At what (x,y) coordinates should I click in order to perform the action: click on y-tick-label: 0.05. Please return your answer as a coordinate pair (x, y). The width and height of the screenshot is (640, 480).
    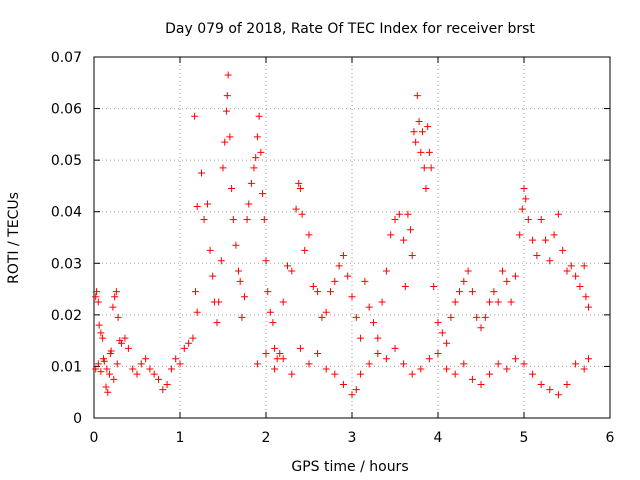
    Looking at the image, I should click on (66, 161).